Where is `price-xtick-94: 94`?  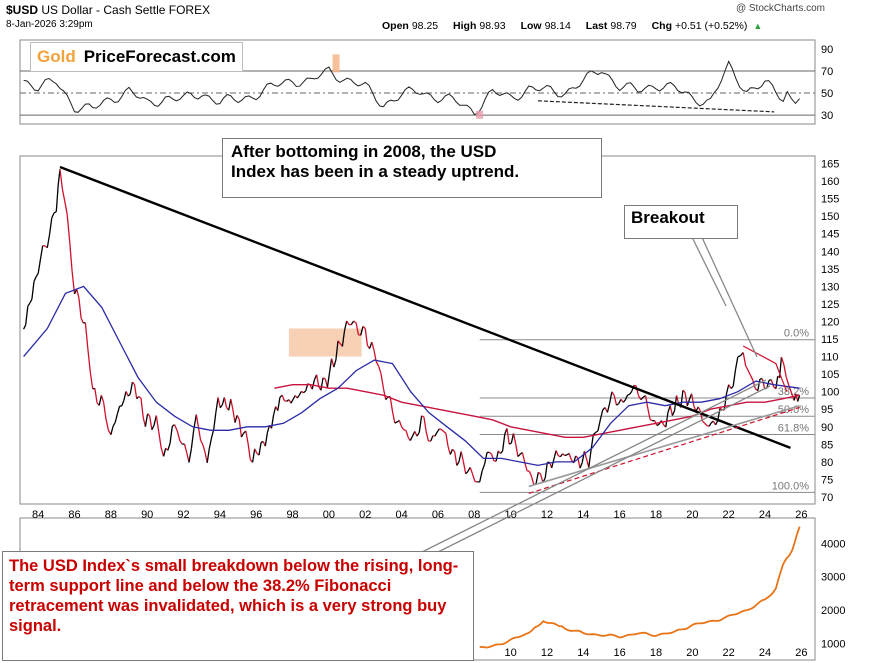
price-xtick-94: 94 is located at coordinates (220, 515).